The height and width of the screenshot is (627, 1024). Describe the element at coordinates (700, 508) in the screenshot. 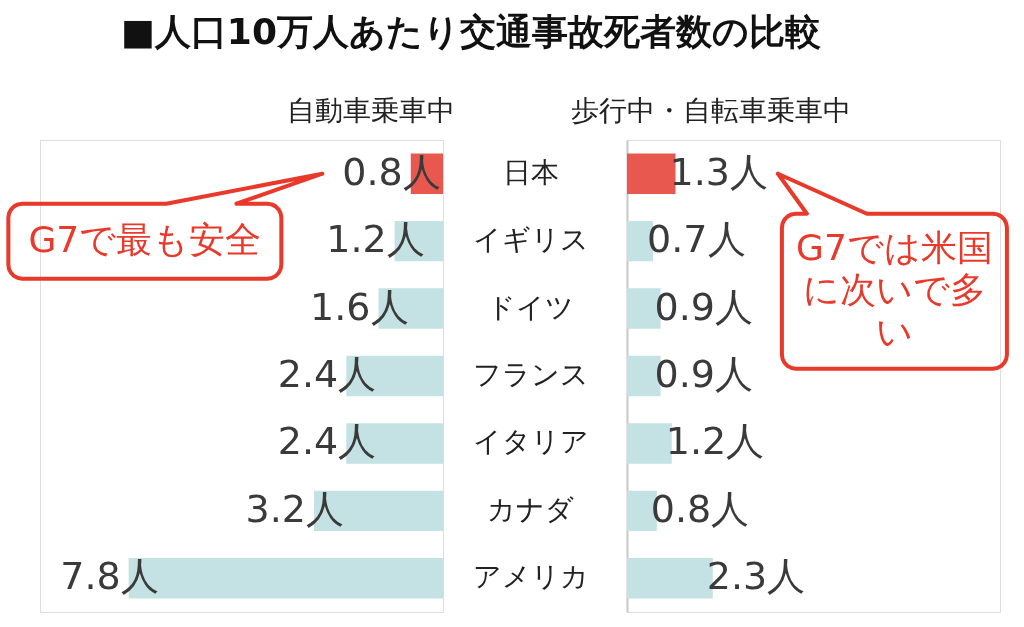

I see `data-label: 0.8人` at that location.